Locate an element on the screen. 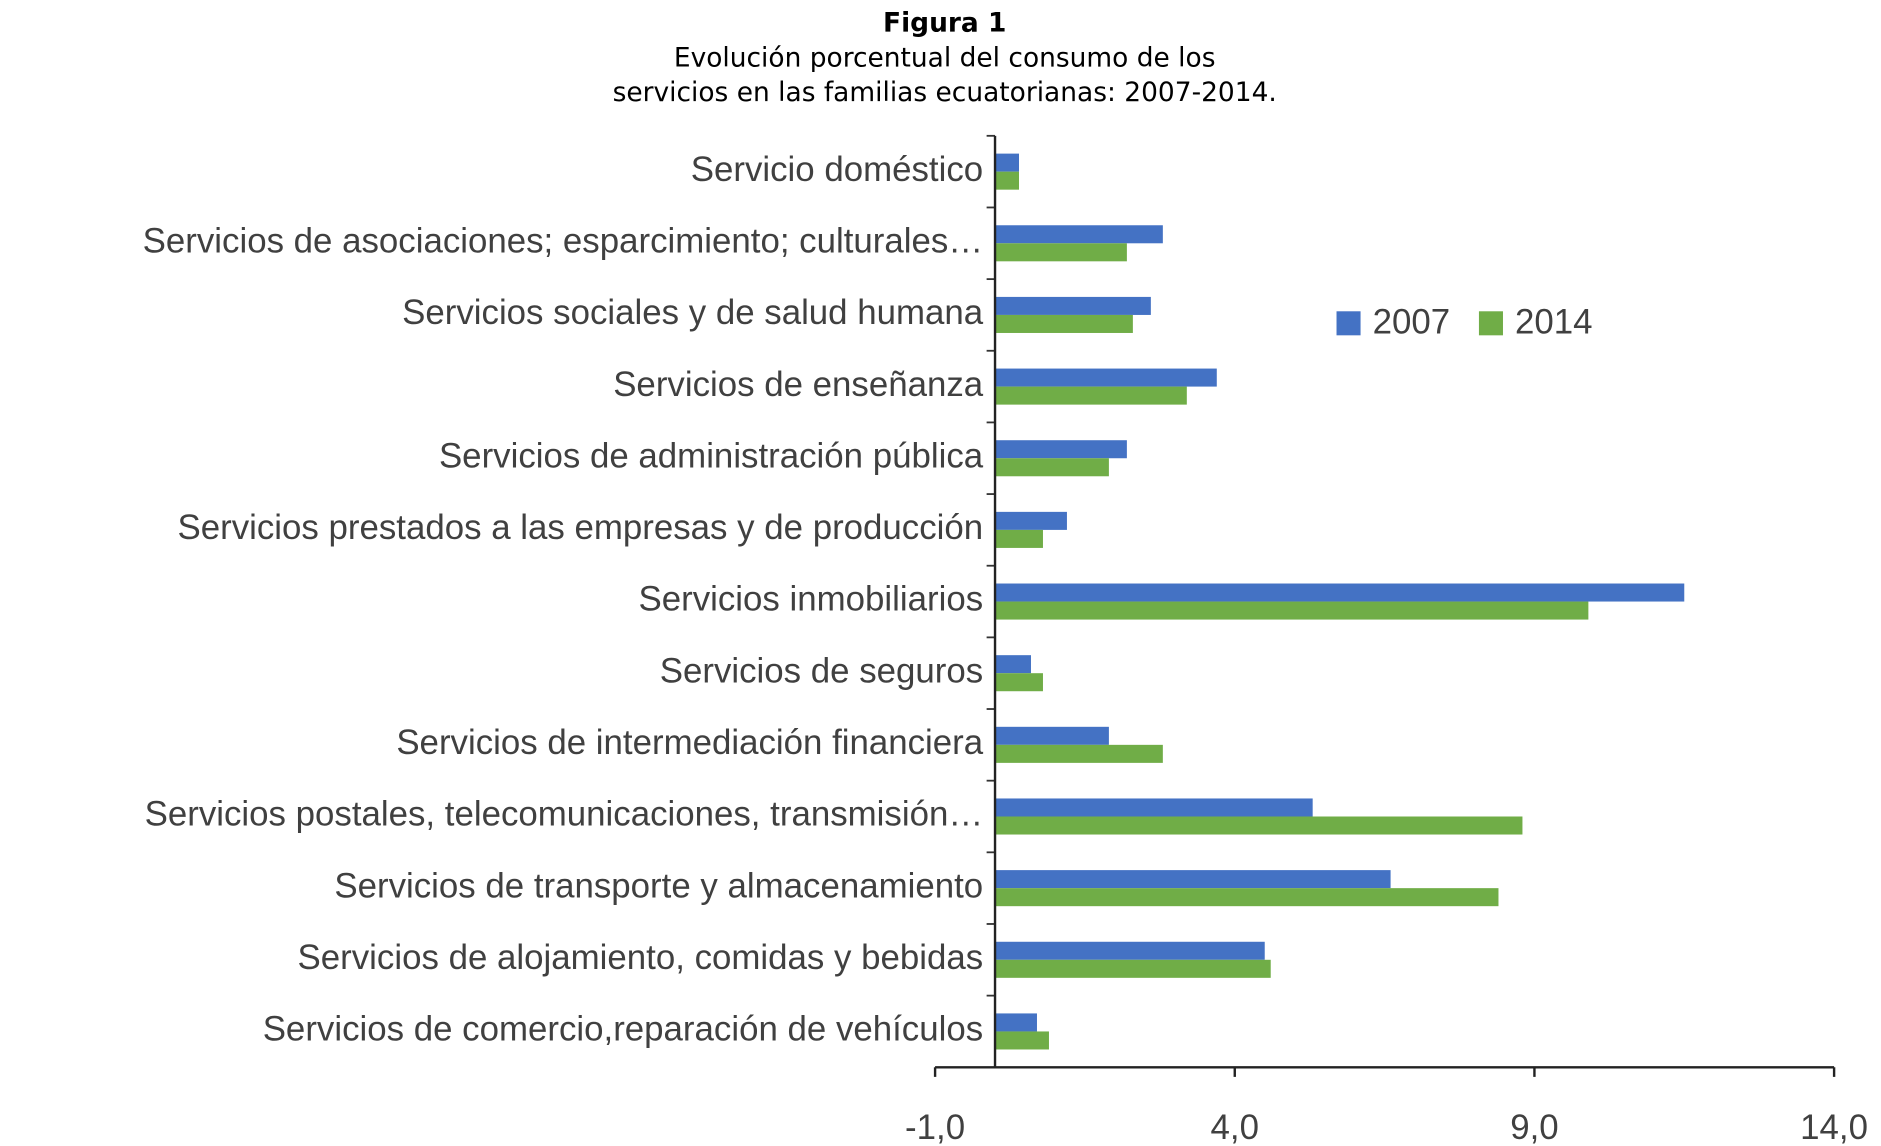 The width and height of the screenshot is (1881, 1146). category-label: Servicio doméstico is located at coordinates (837, 169).